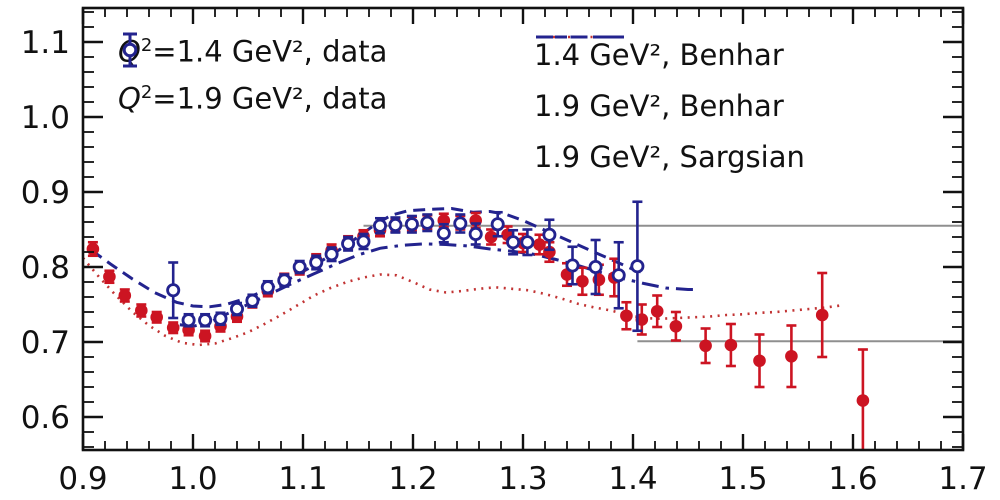 The height and width of the screenshot is (500, 1000). Describe the element at coordinates (632, 479) in the screenshot. I see `x-tick-label: 1.4` at that location.